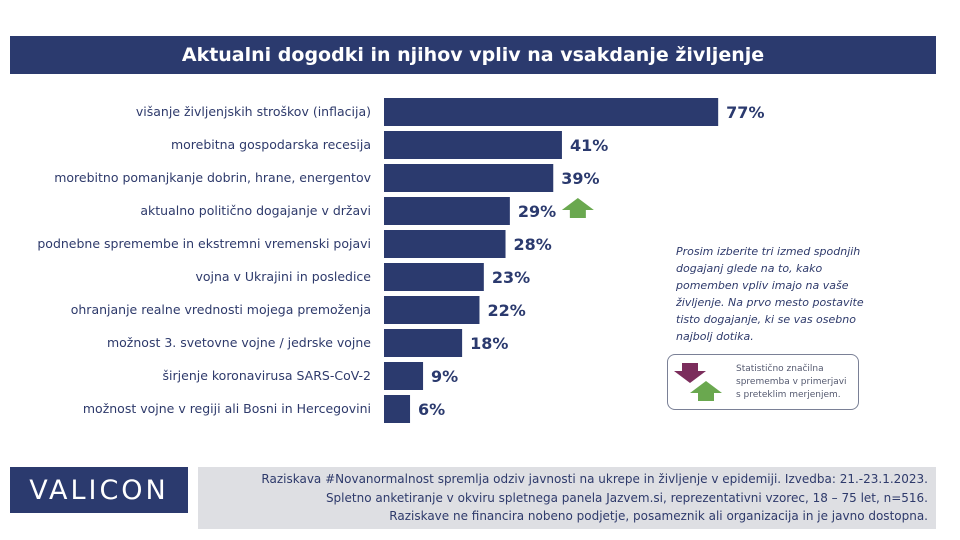  I want to click on value-label: 77%, so click(745, 112).